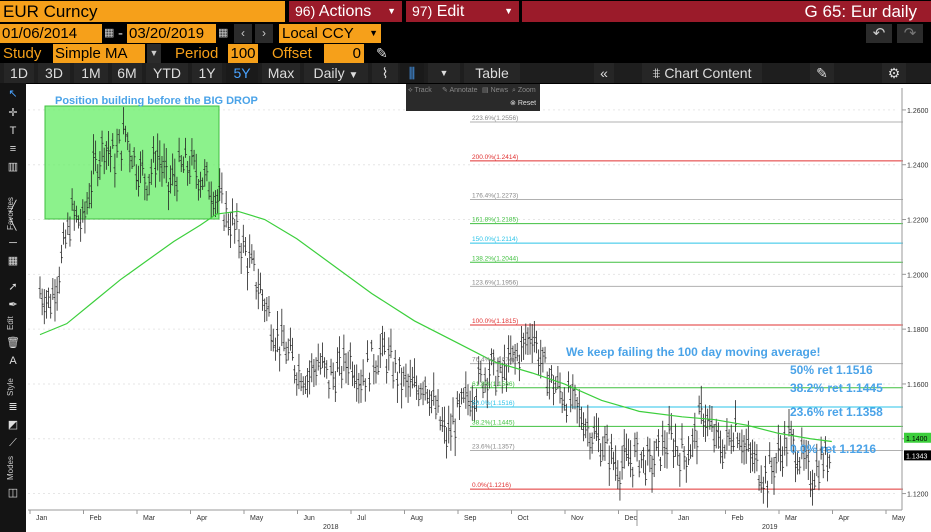  Describe the element at coordinates (631, 518) in the screenshot. I see `x-tick-label: Dec` at that location.